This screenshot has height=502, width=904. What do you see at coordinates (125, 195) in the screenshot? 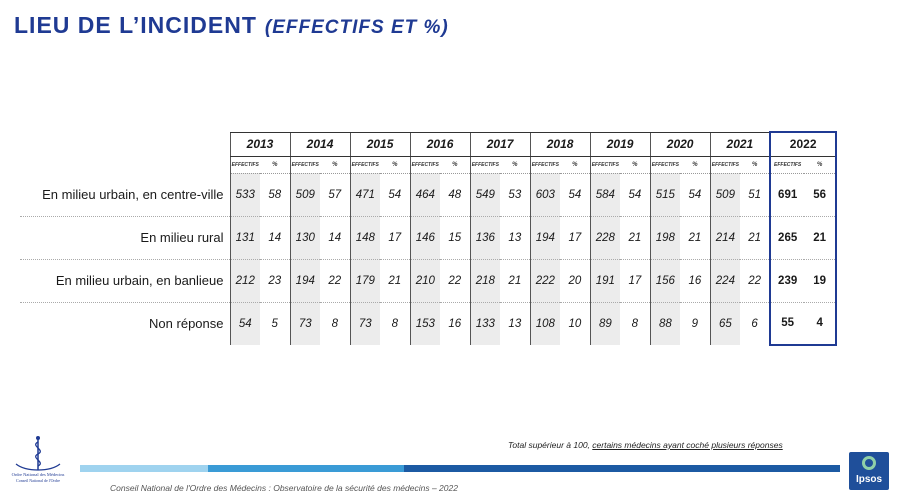
I see `row-label: En milieu urbain, en centre-ville` at bounding box center [125, 195].